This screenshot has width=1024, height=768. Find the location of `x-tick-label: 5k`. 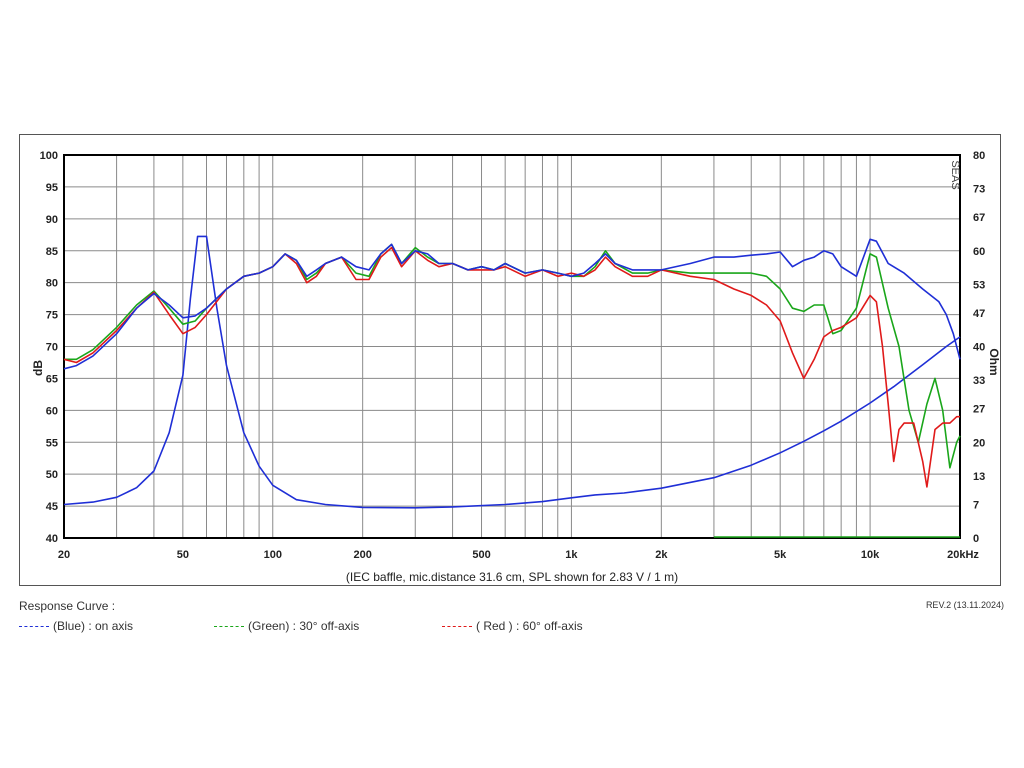

x-tick-label: 5k is located at coordinates (780, 555).